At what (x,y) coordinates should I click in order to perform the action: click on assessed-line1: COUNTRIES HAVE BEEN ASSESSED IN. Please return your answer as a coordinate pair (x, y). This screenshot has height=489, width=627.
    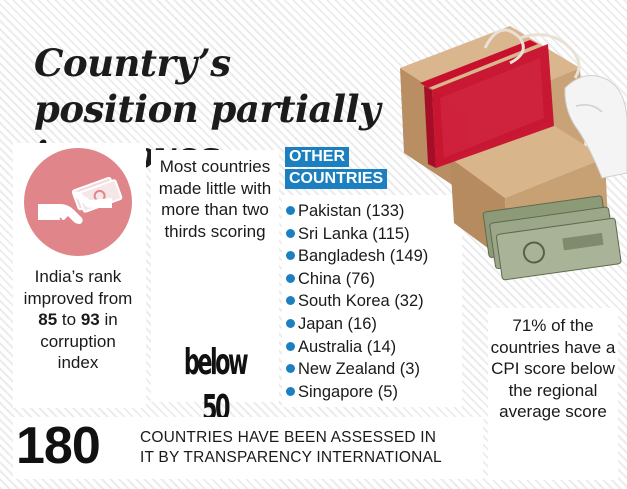
    Looking at the image, I should click on (288, 437).